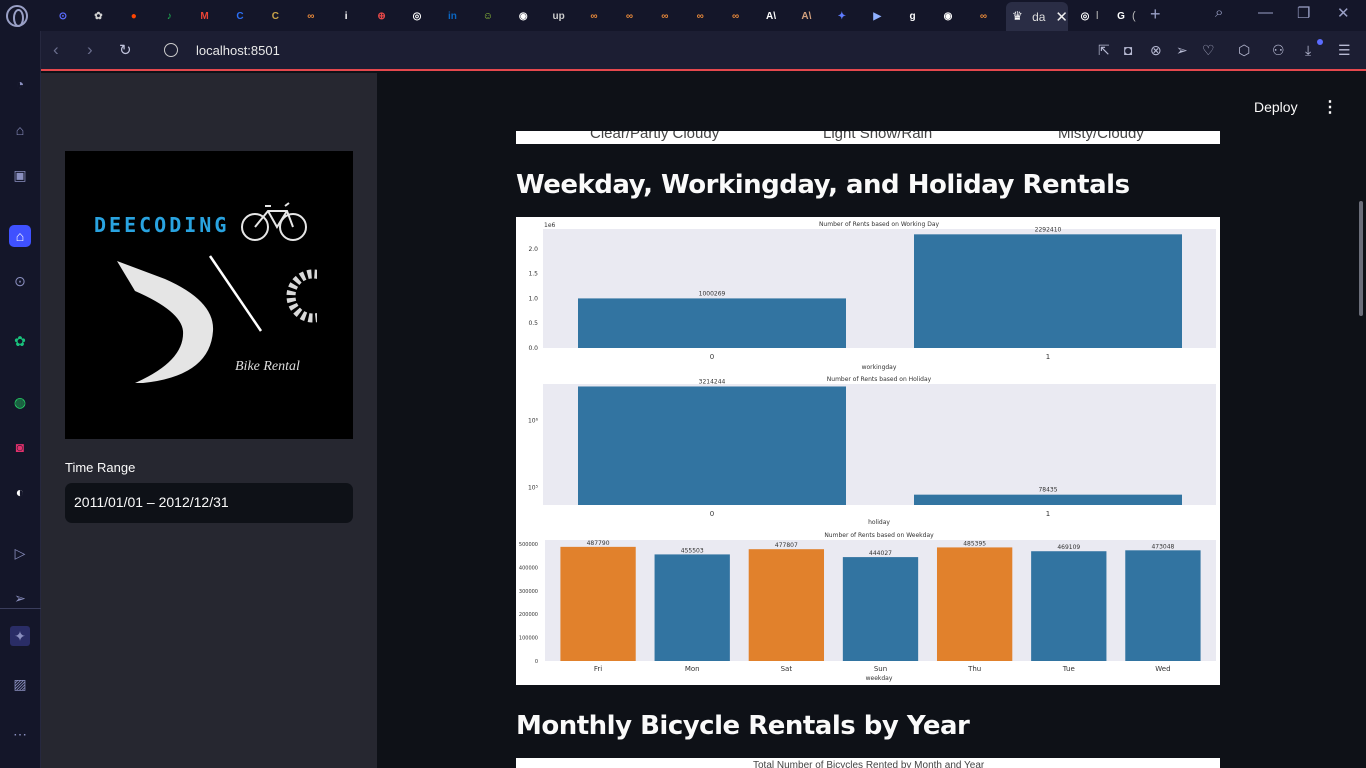  Describe the element at coordinates (879, 367) in the screenshot. I see `chart1-xlabel: workingday` at that location.